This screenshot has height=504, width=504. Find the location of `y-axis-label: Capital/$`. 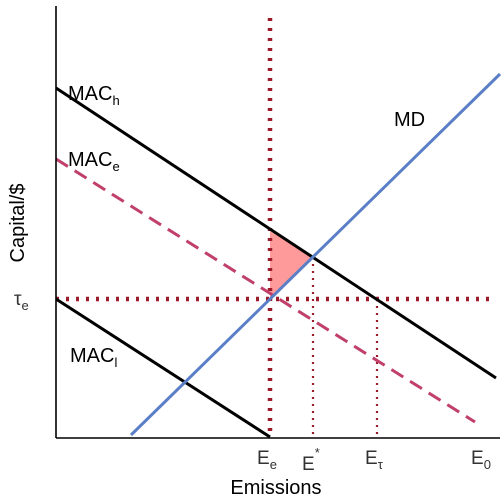

y-axis-label: Capital/$ is located at coordinates (18, 223).